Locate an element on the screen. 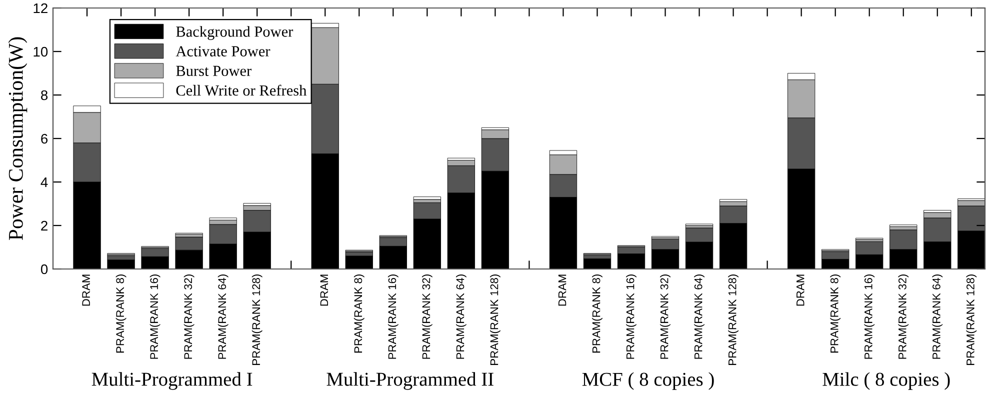 This screenshot has height=404, width=995. y-axis-title: Power Consumption(W) is located at coordinates (18, 138).